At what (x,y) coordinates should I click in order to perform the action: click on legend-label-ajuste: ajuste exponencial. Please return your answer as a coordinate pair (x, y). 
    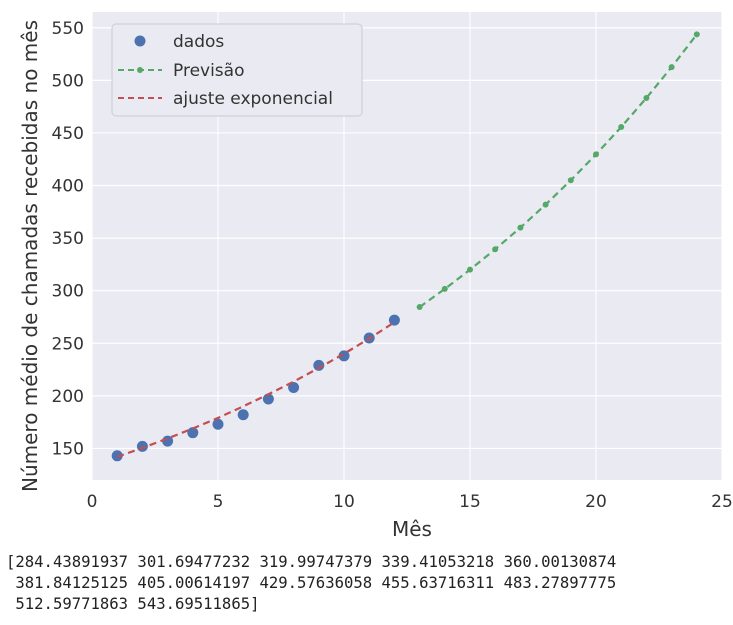
    Looking at the image, I should click on (253, 99).